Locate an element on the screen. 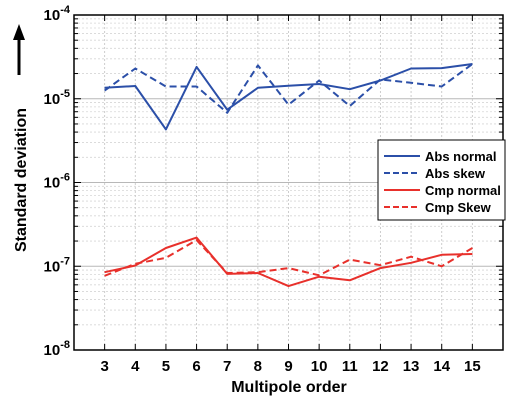 The image size is (510, 400). y-axis-label-group: Standard deviation is located at coordinates (21, 180).